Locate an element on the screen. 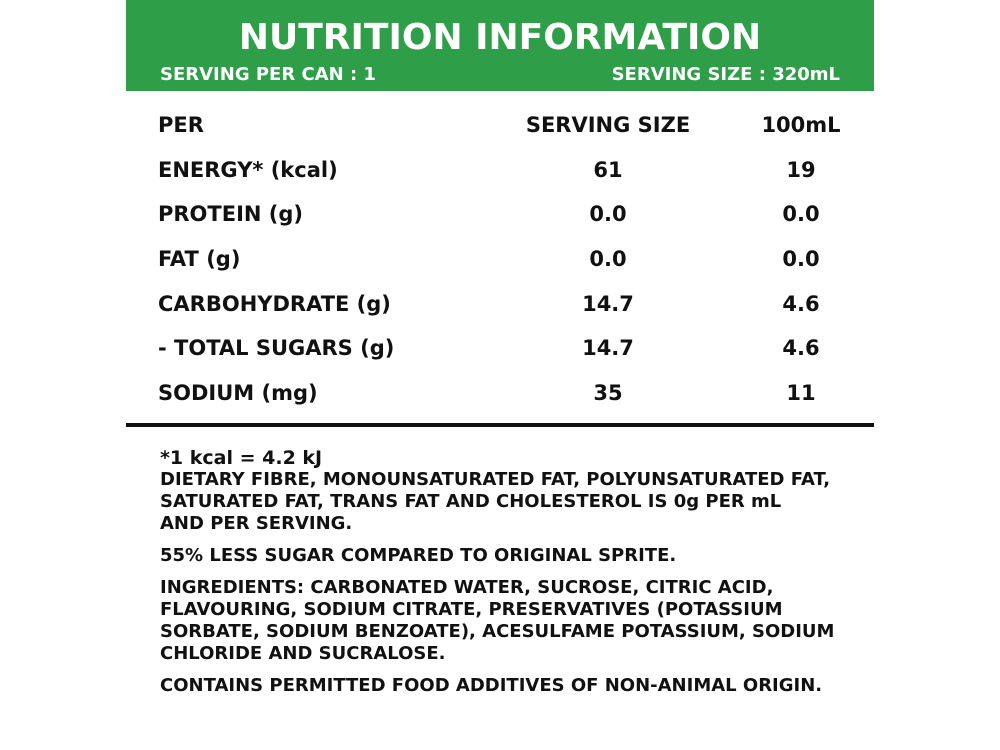 The height and width of the screenshot is (750, 1000). nutrient-name: CARBOHYDRATE (g) is located at coordinates (274, 303).